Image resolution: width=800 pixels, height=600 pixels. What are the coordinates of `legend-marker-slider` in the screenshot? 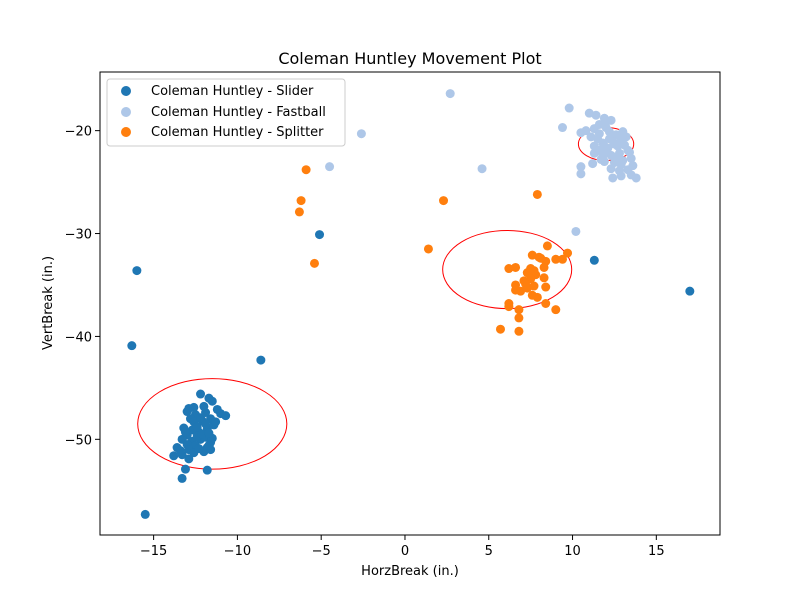 It's located at (126, 91).